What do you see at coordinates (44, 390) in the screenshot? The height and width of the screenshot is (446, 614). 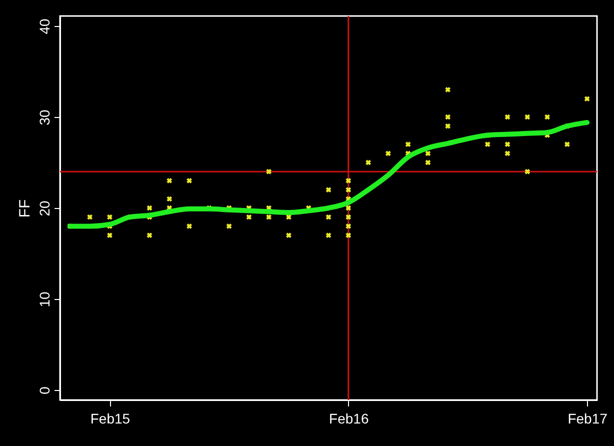 I see `y-tick-label: 0` at bounding box center [44, 390].